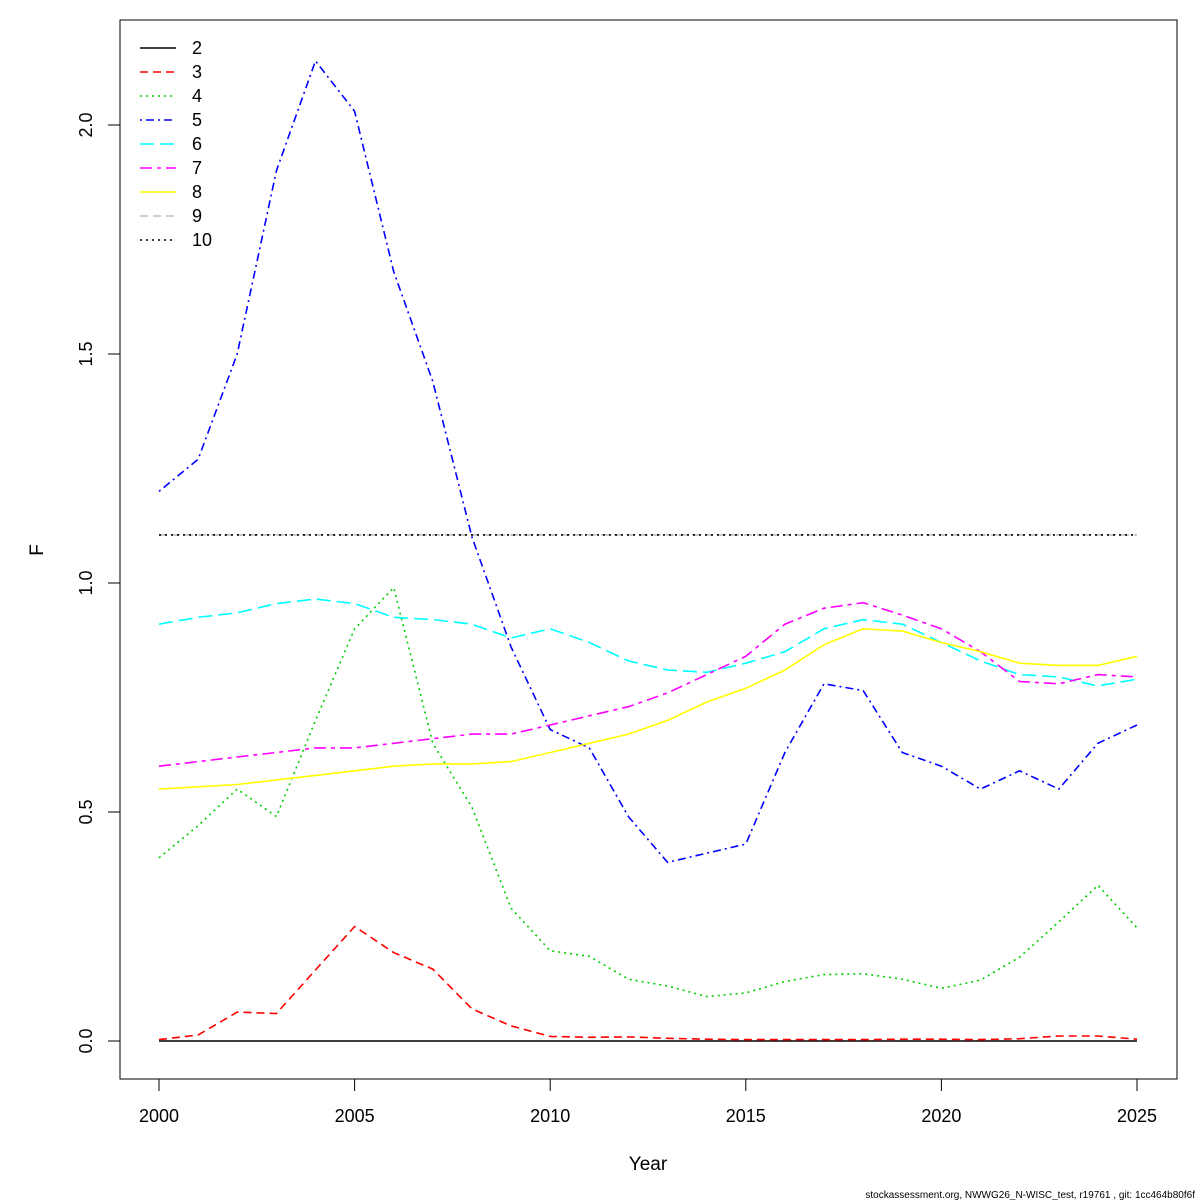 The width and height of the screenshot is (1200, 1200). I want to click on y-axis: 0.0 0.5 1.0 1.5 2.0, so click(98, 583).